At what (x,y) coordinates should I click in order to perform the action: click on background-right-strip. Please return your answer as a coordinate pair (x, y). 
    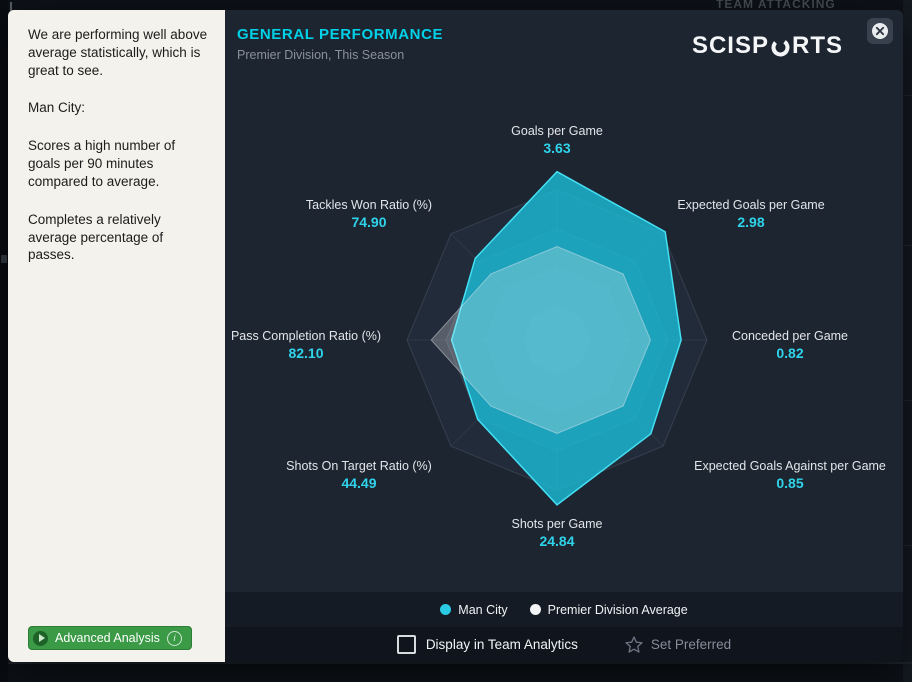
    Looking at the image, I should click on (907, 341).